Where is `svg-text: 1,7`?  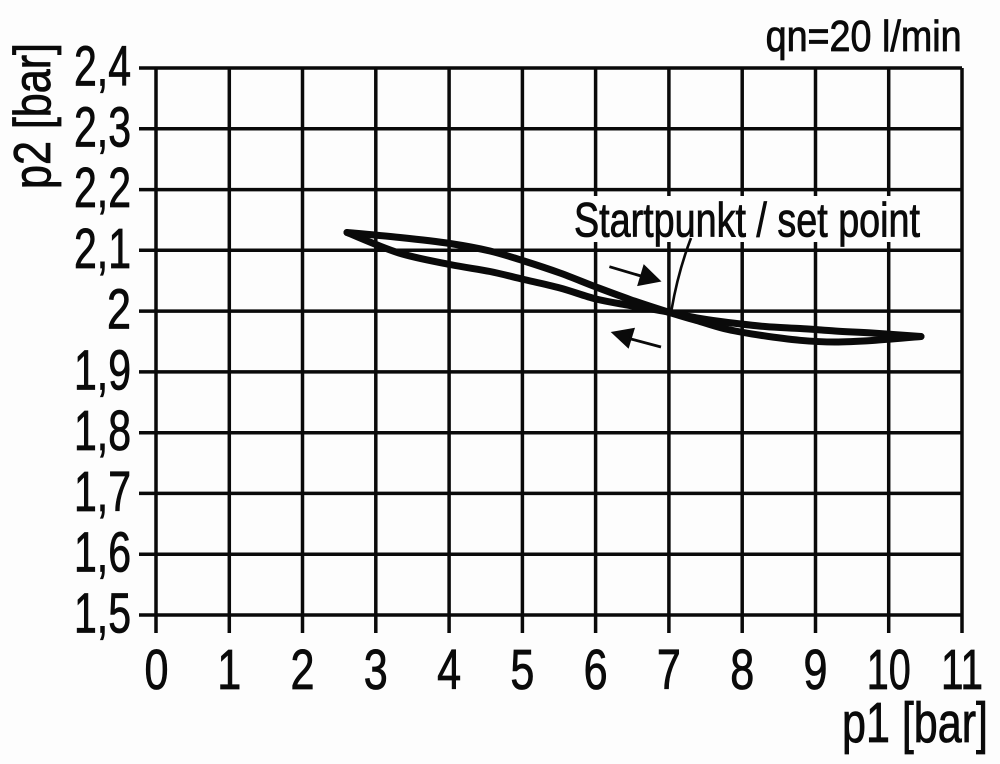
svg-text: 1,7 is located at coordinates (102, 492).